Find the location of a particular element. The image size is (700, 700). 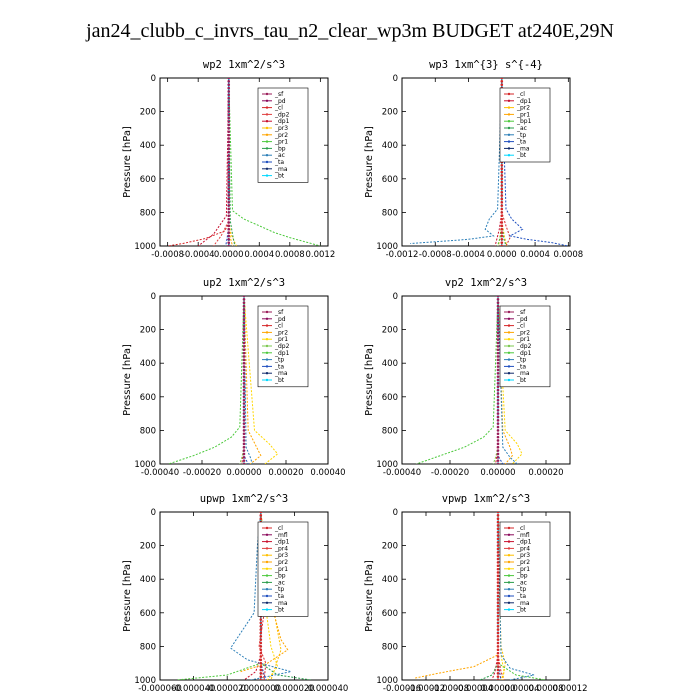

legend-label: _tp is located at coordinates (279, 360).